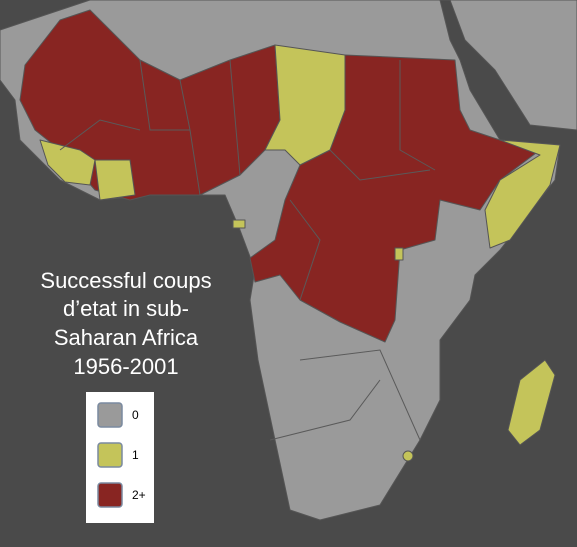 This screenshot has width=577, height=547. Describe the element at coordinates (125, 366) in the screenshot. I see `title-line: 1956-2001` at that location.